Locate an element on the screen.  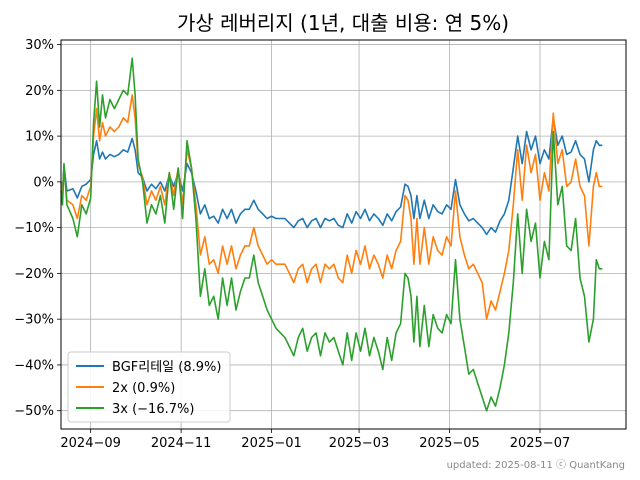
footer-credit: updated: 2025-08-11 ⓒ QuantKang is located at coordinates (536, 465).